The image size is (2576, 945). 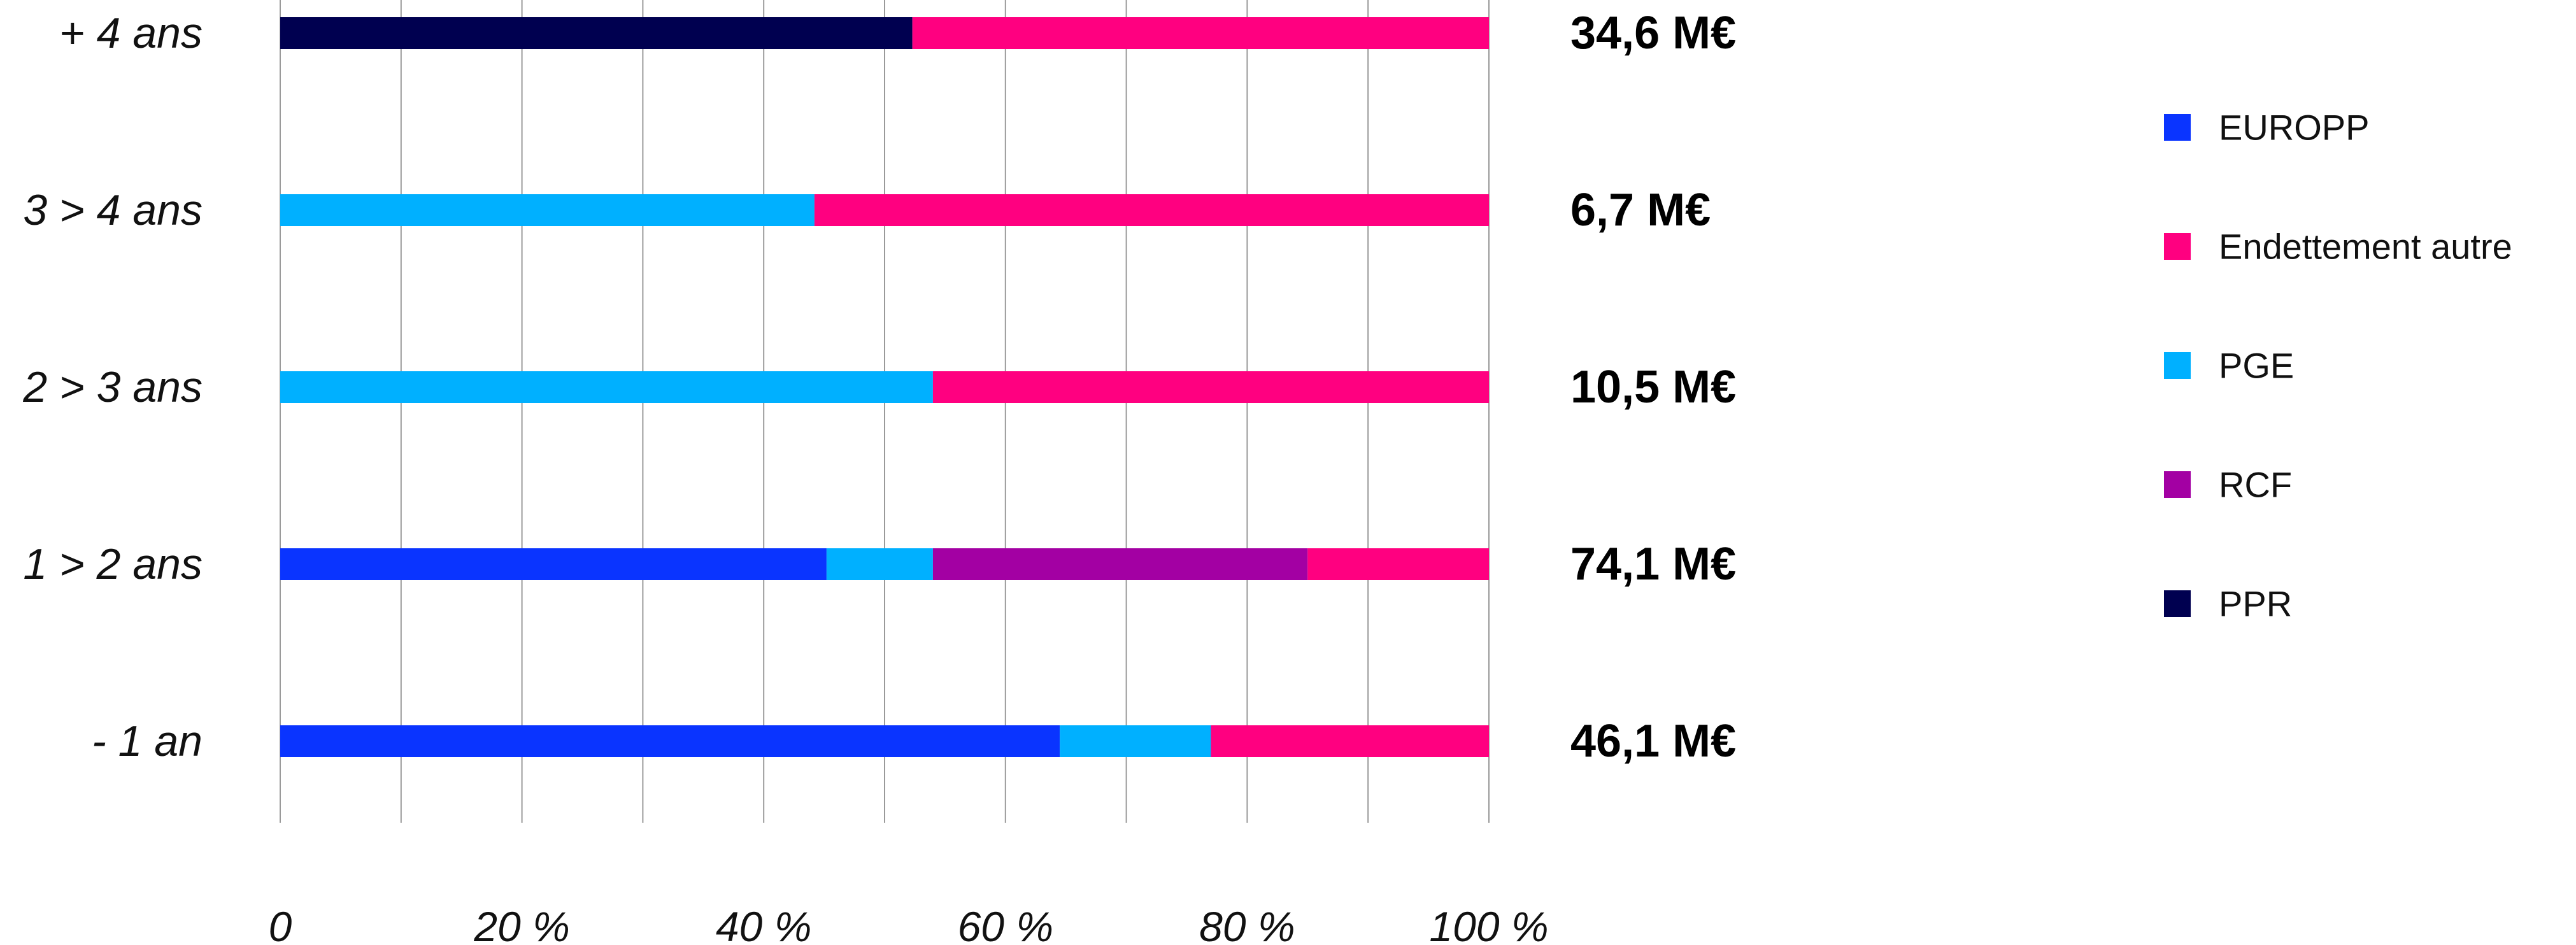 I want to click on legend-label-pge: PGE, so click(x=2256, y=366).